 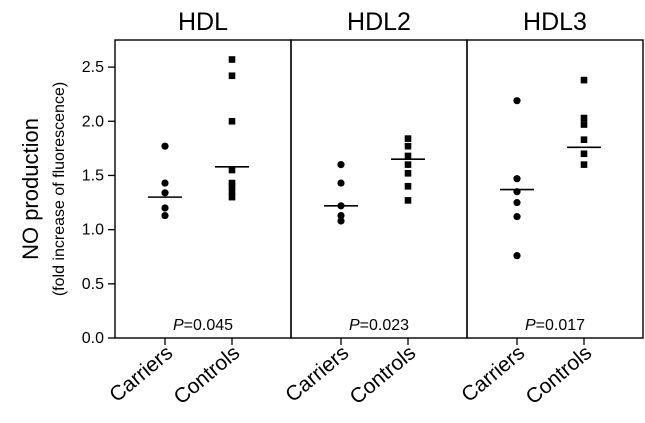 I want to click on p-value-label: P=0.023, so click(x=379, y=325).